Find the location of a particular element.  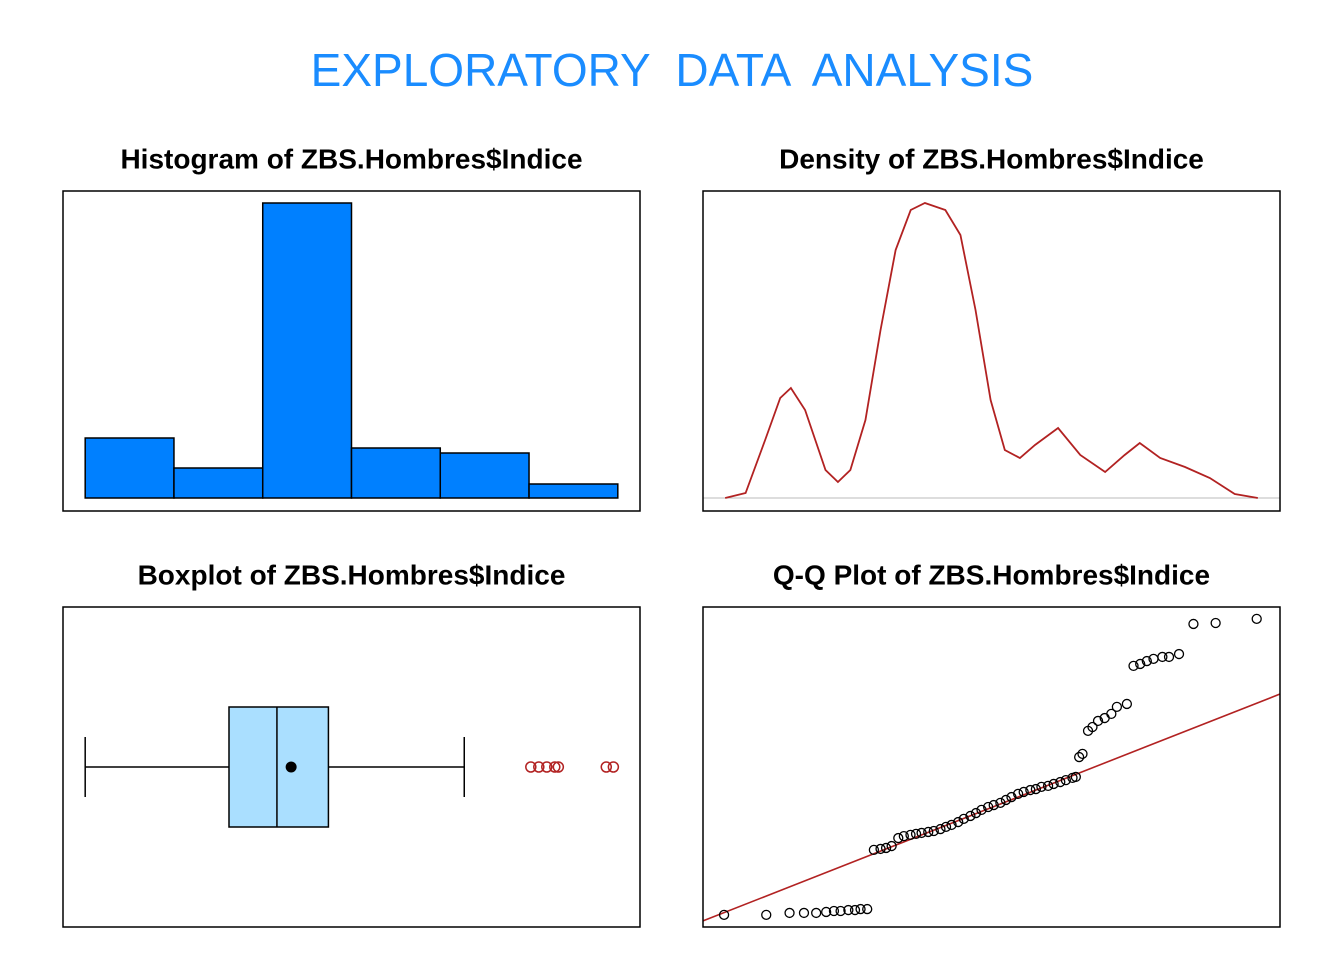

reference-line is located at coordinates (991, 807).